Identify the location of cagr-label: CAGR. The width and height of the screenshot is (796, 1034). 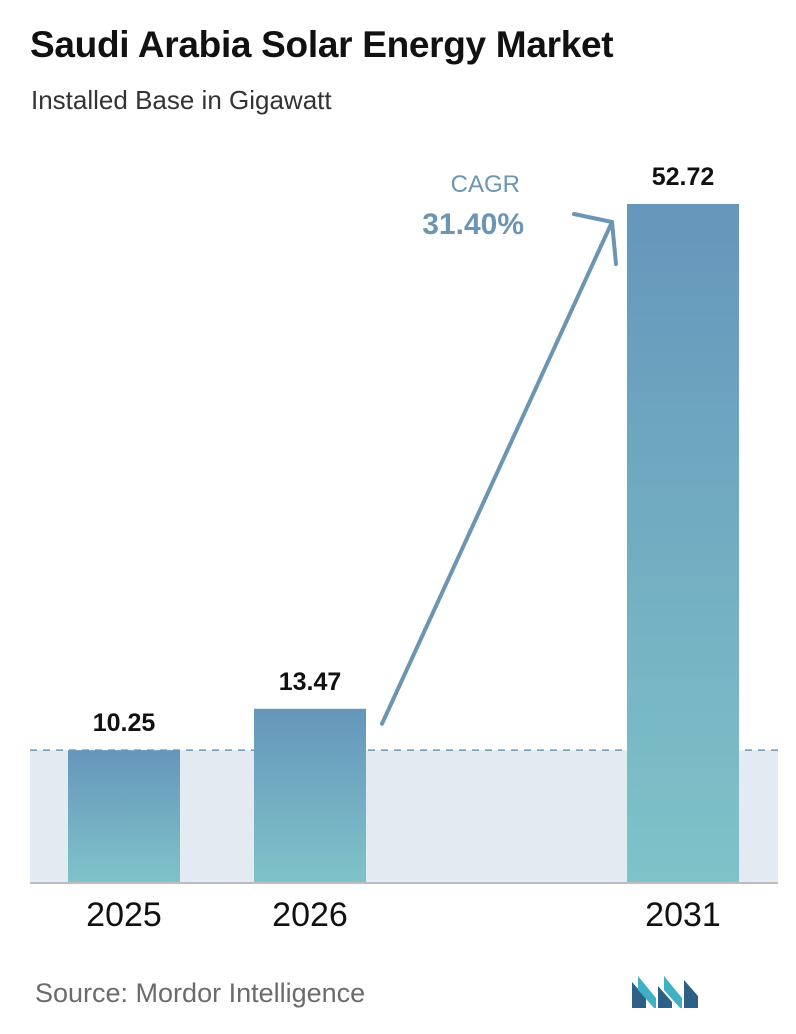
(485, 184).